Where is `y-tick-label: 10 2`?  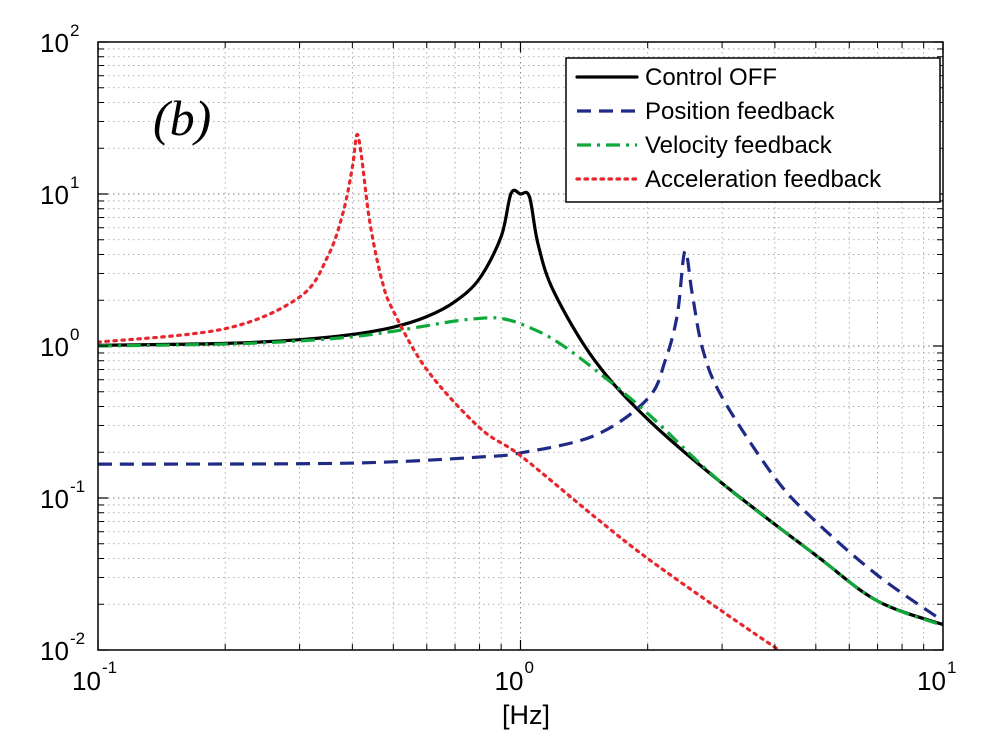 y-tick-label: 10 2 is located at coordinates (59, 39).